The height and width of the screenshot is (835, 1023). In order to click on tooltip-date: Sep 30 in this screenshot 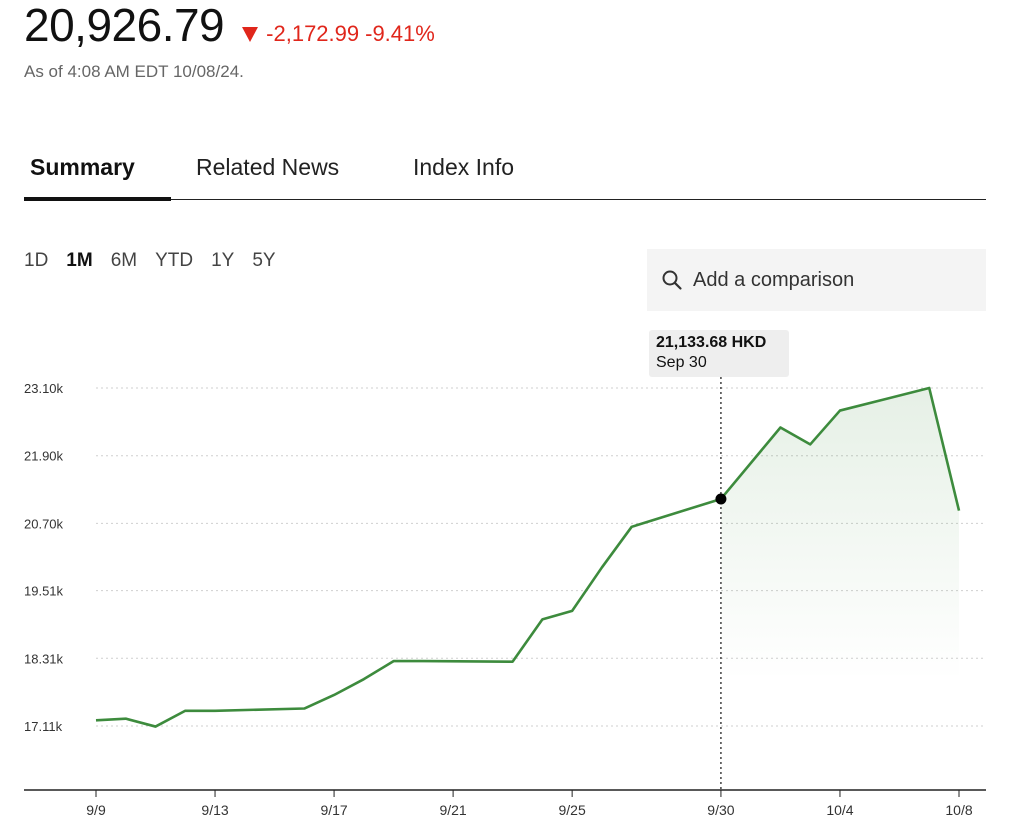, I will do `click(681, 362)`.